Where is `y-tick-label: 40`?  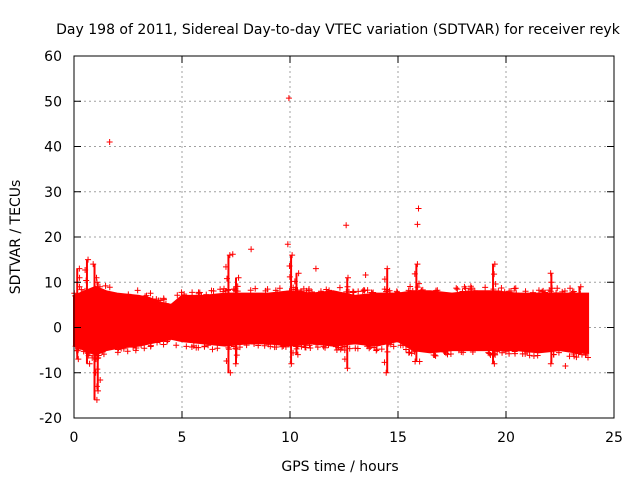
y-tick-label: 40 is located at coordinates (53, 148).